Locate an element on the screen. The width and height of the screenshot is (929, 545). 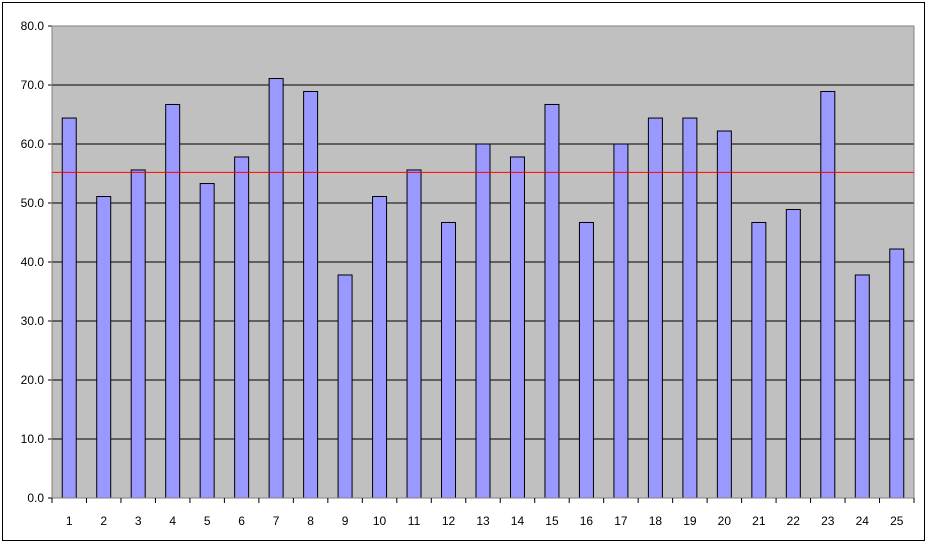
y-tick-label: 10.0 is located at coordinates (33, 439).